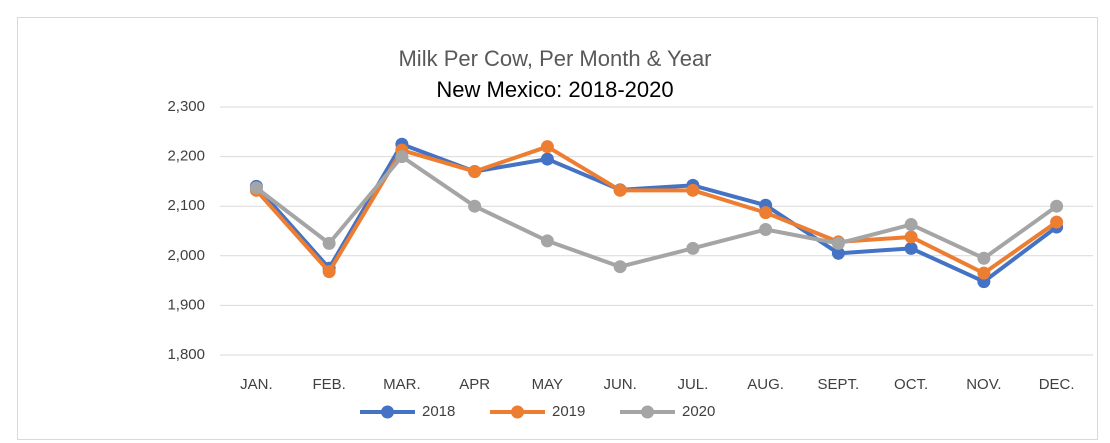 The height and width of the screenshot is (443, 1110). I want to click on x-tick-label: NOV., so click(983, 384).